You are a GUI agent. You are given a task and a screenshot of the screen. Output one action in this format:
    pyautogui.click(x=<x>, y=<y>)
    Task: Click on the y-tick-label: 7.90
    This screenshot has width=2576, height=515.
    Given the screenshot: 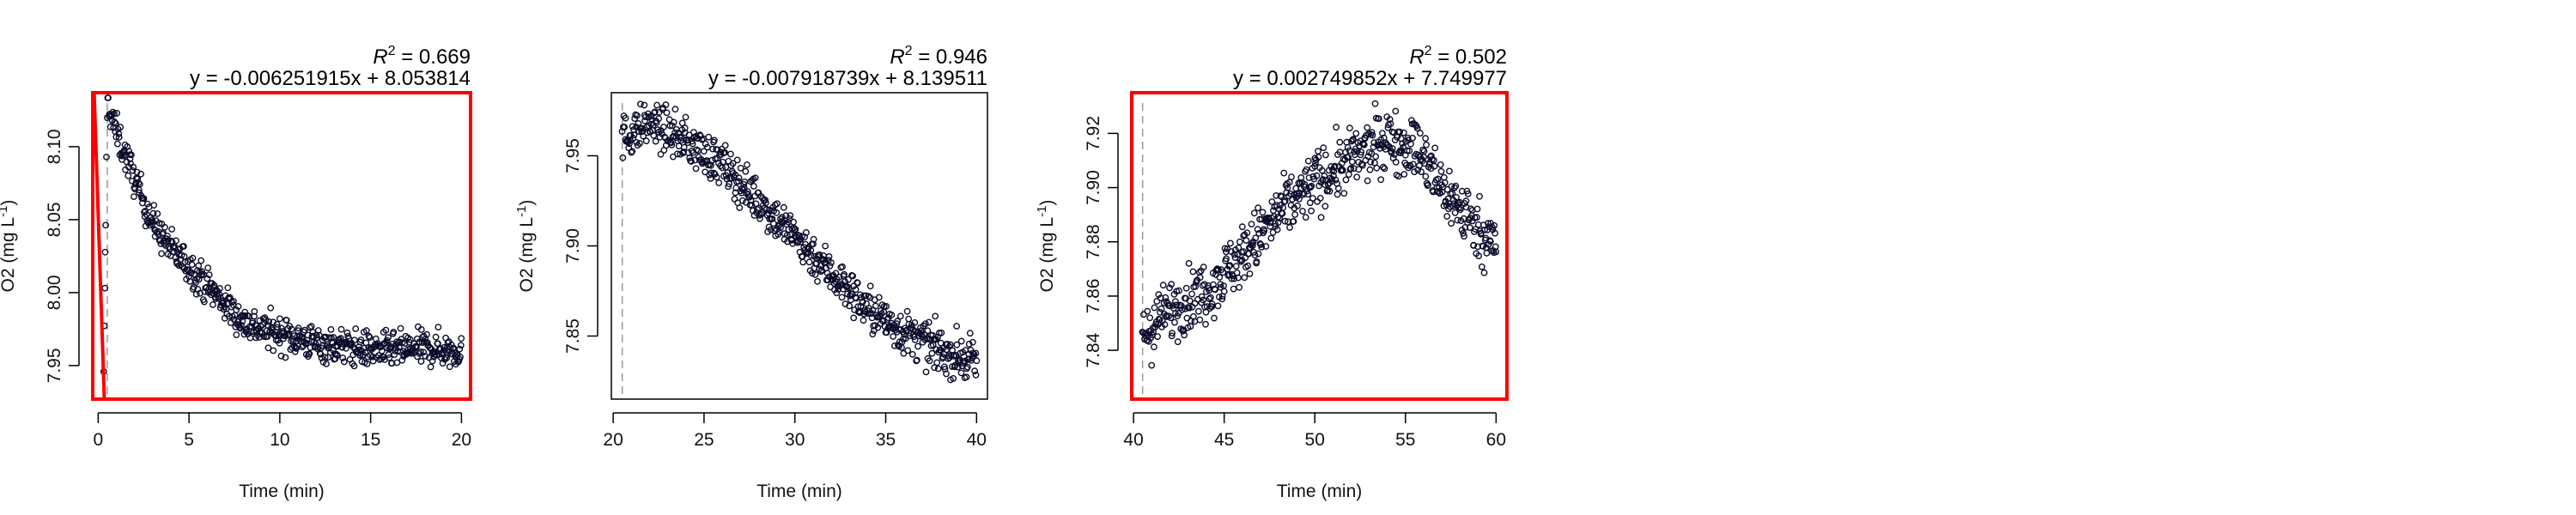 What is the action you would take?
    pyautogui.click(x=573, y=246)
    